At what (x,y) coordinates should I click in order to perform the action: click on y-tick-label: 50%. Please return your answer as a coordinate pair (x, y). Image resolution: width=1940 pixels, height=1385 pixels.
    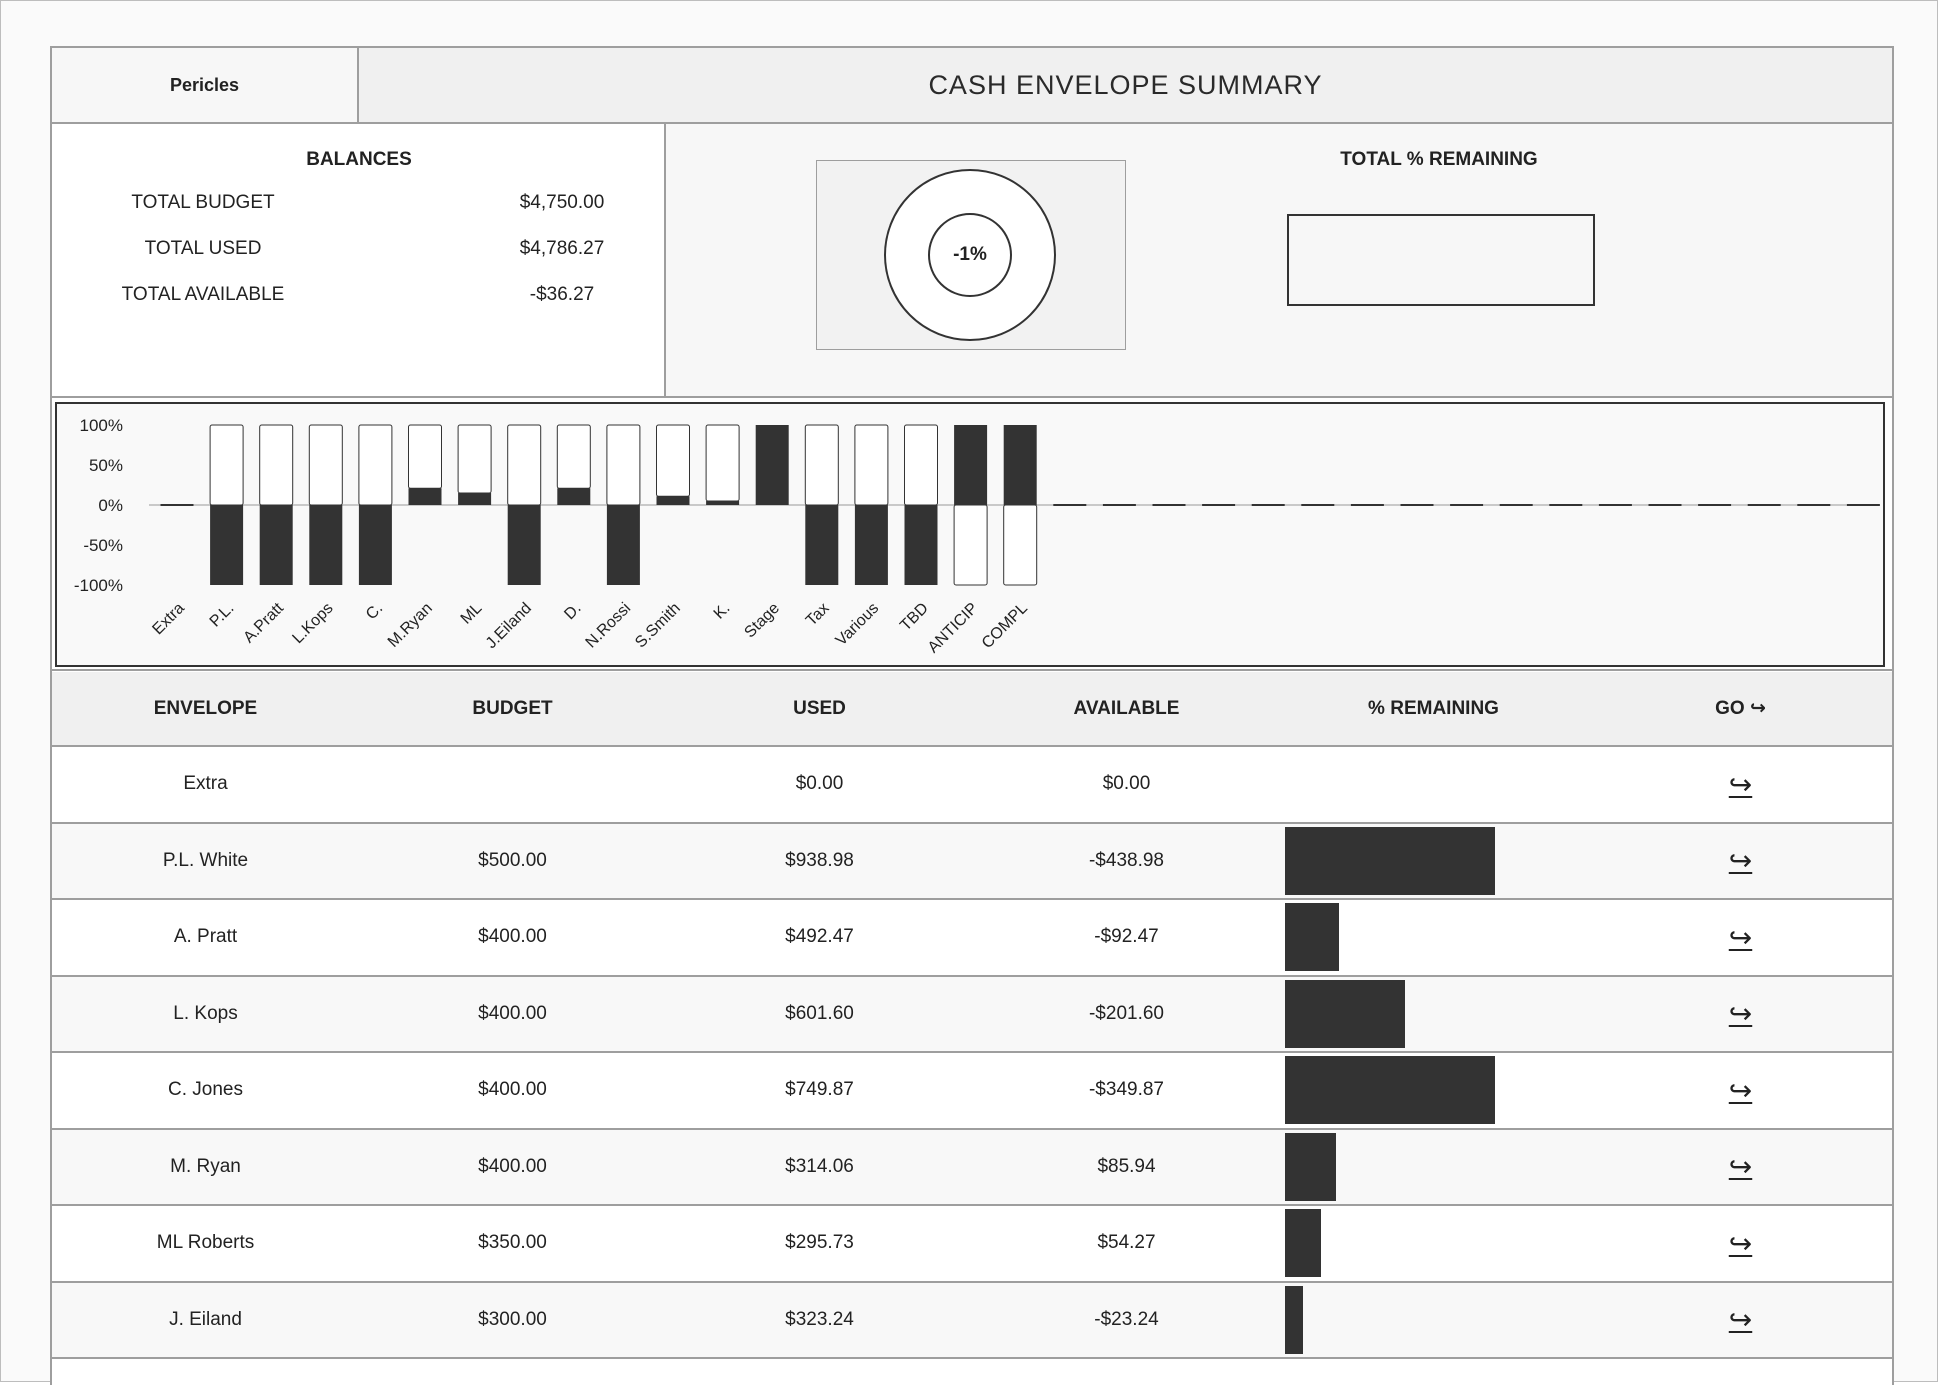
    Looking at the image, I should click on (106, 465).